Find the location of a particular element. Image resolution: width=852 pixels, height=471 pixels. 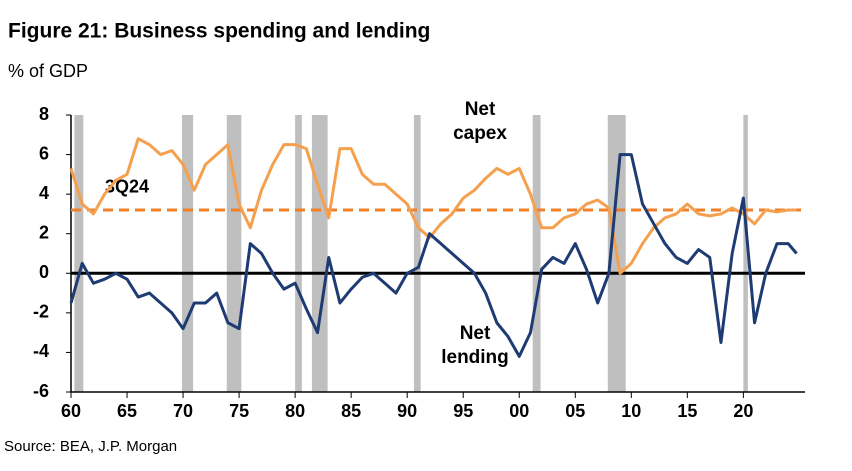

x-tick-label: 85 is located at coordinates (351, 411).